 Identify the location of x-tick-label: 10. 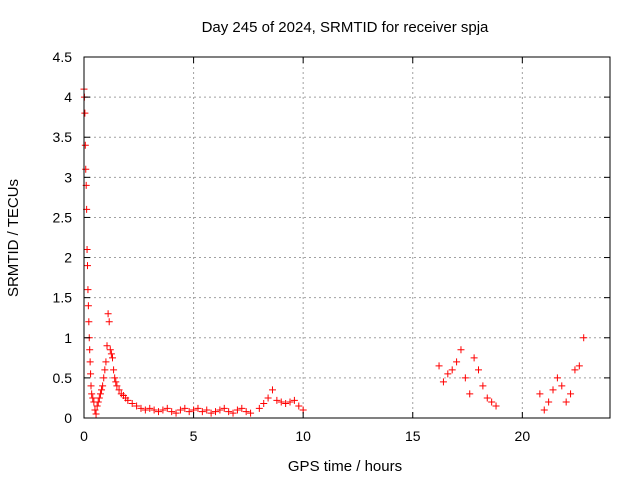
(303, 436).